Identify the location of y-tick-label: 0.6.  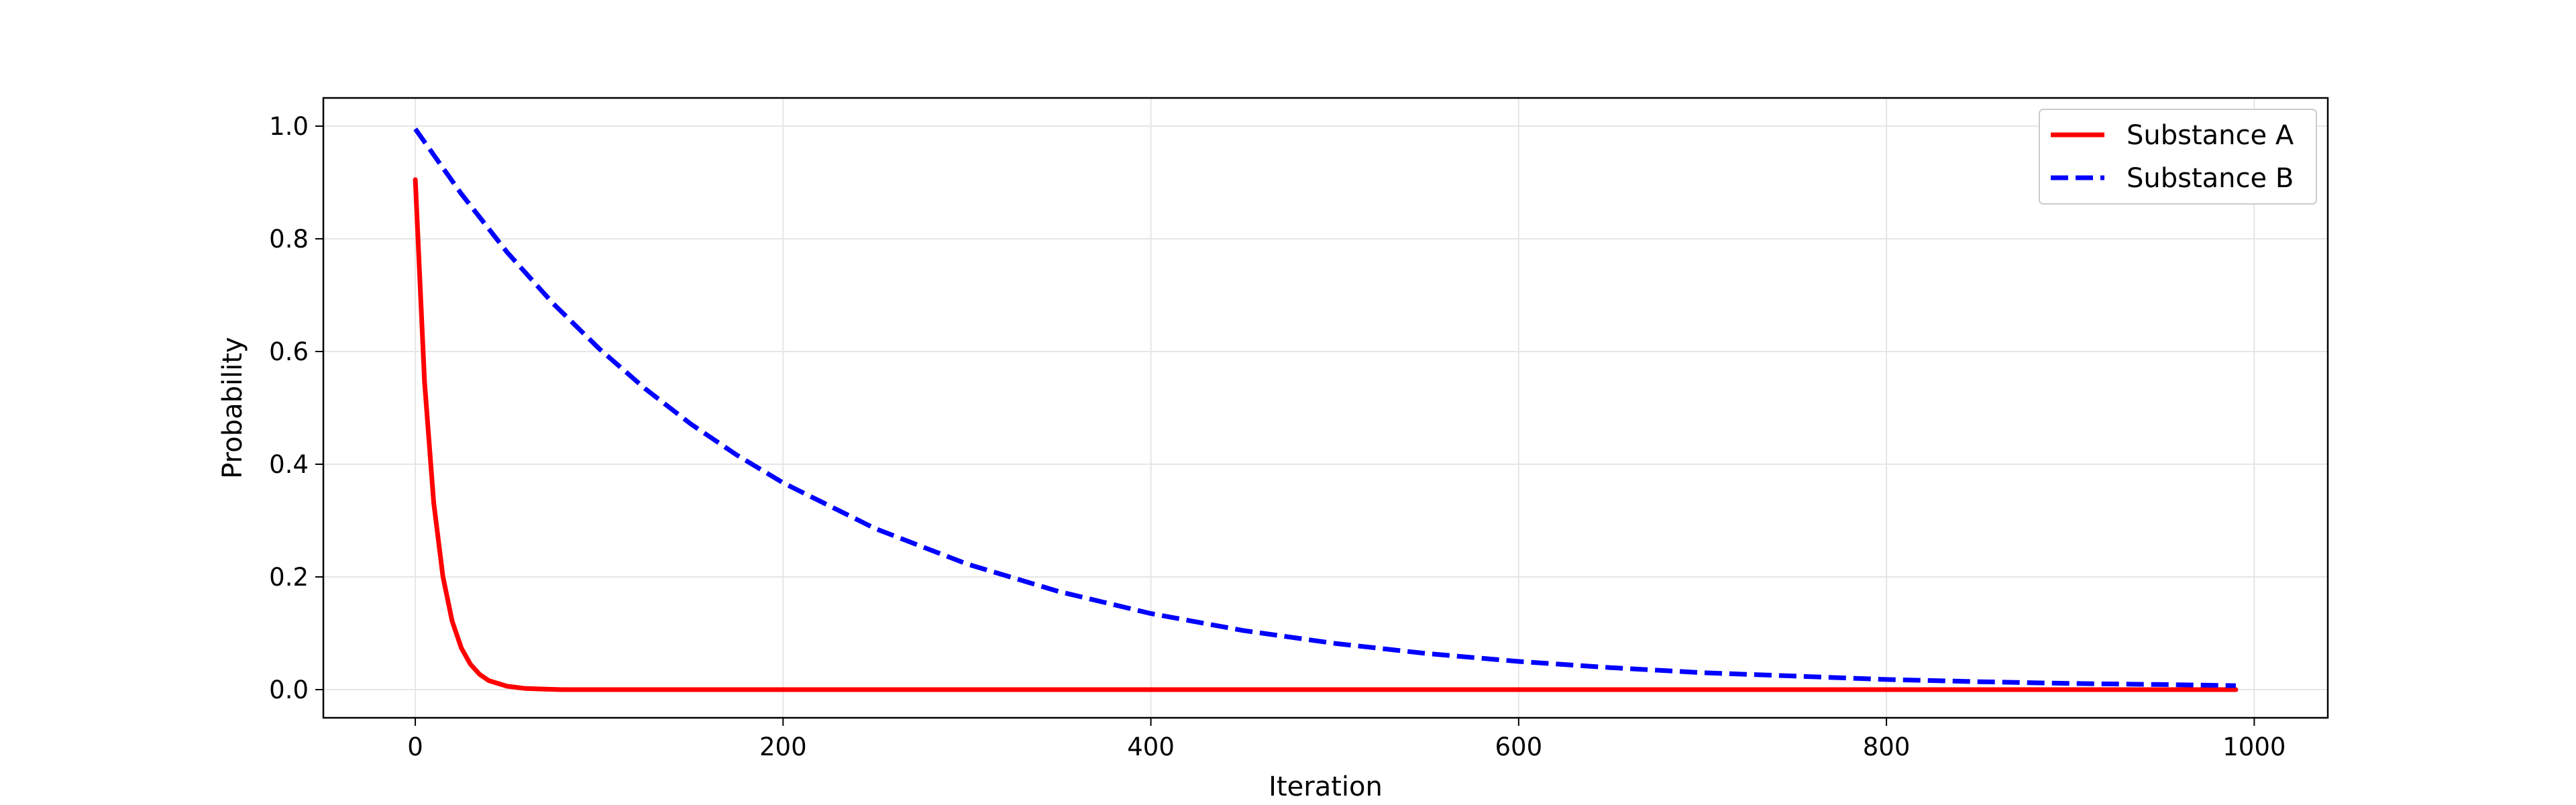
(289, 351).